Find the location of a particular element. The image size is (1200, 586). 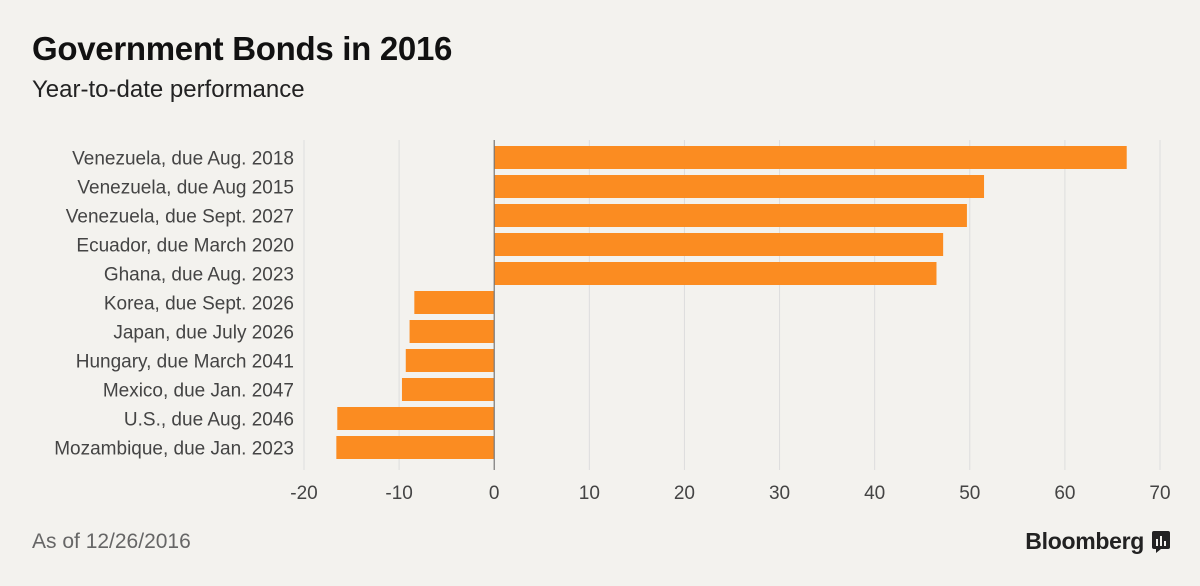

category-label: Hungary, due March 2041 is located at coordinates (185, 362).